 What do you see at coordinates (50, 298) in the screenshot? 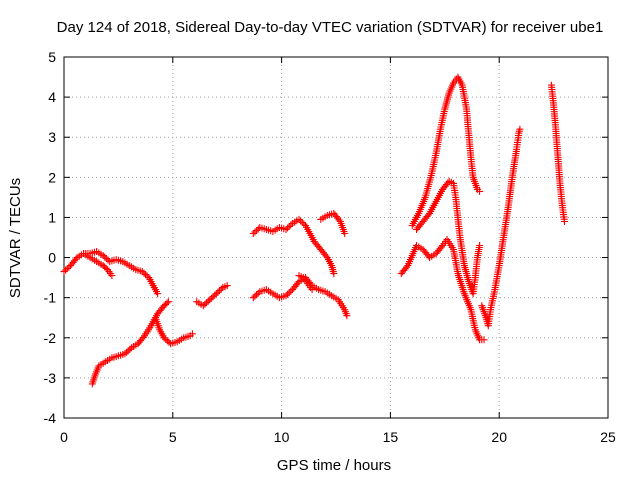
I see `y-tick-label: -1` at bounding box center [50, 298].